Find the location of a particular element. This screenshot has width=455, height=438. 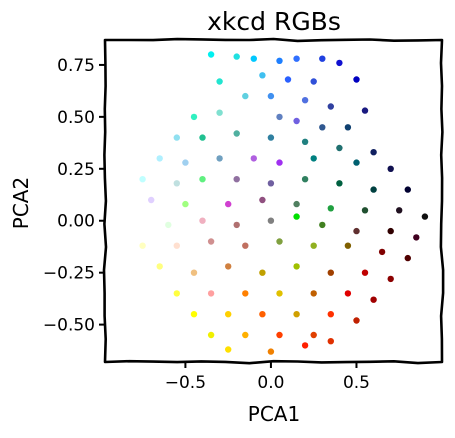

chart-title: xkcd RGBs is located at coordinates (274, 21).